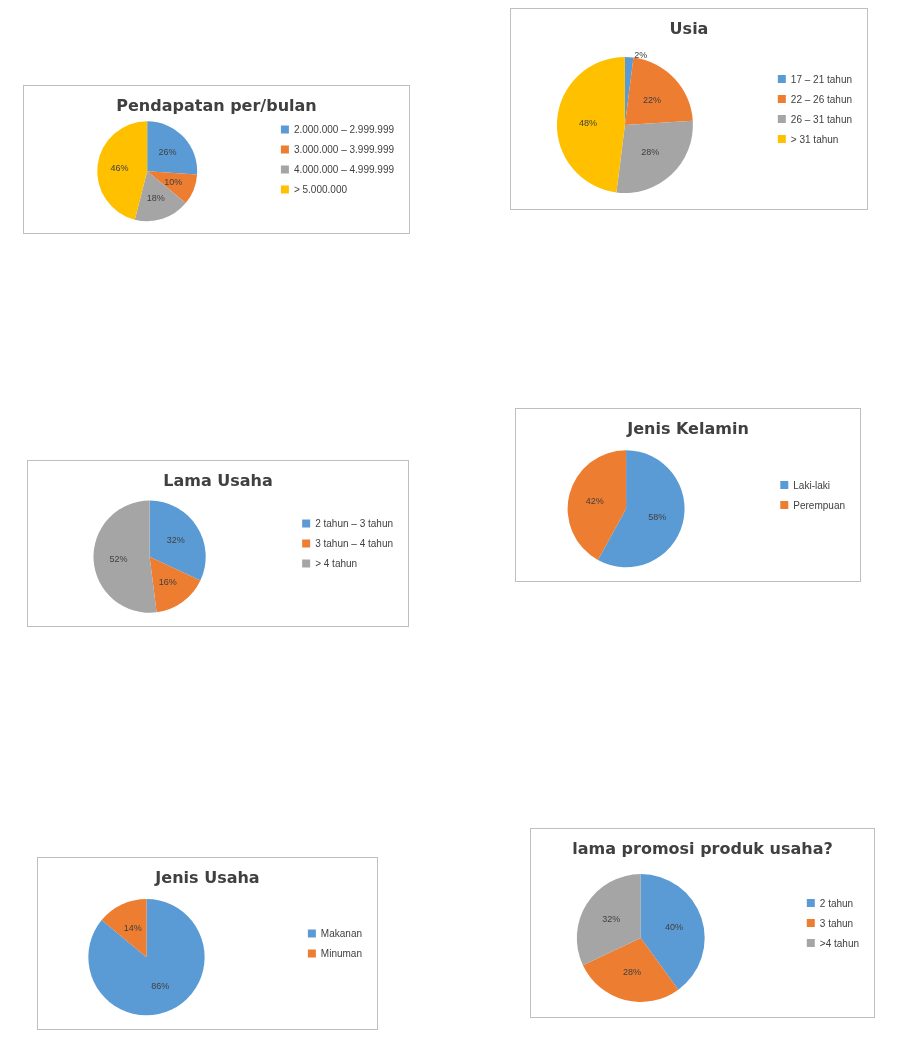 Image resolution: width=901 pixels, height=1062 pixels. I want to click on data-label: 58%, so click(657, 516).